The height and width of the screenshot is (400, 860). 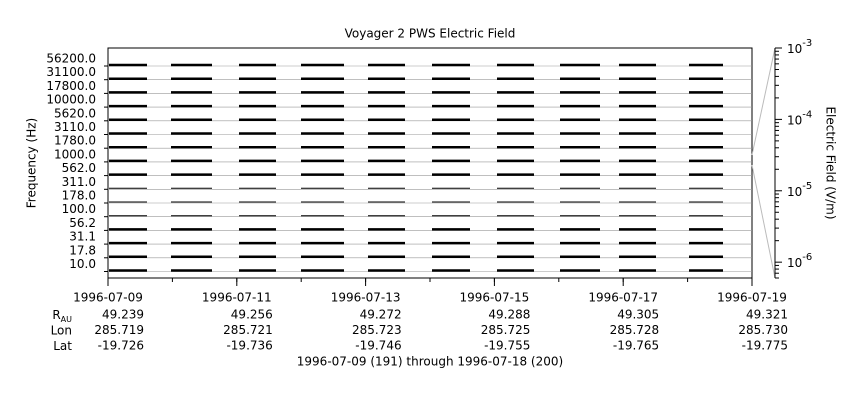 I want to click on y2-tick-label: 10⁻⁶, so click(x=799, y=261).